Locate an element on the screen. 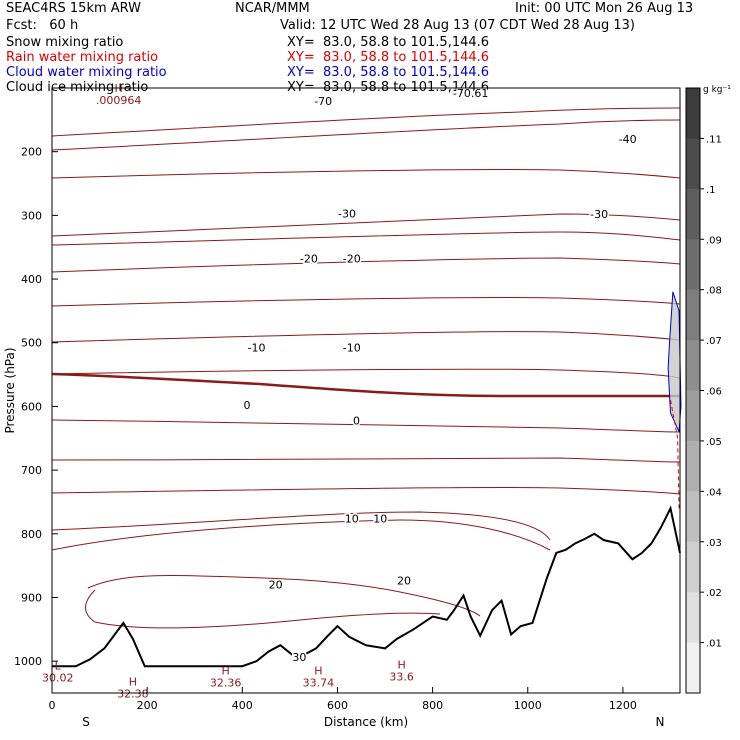 The image size is (740, 740). endpoint-right-label: N is located at coordinates (660, 722).